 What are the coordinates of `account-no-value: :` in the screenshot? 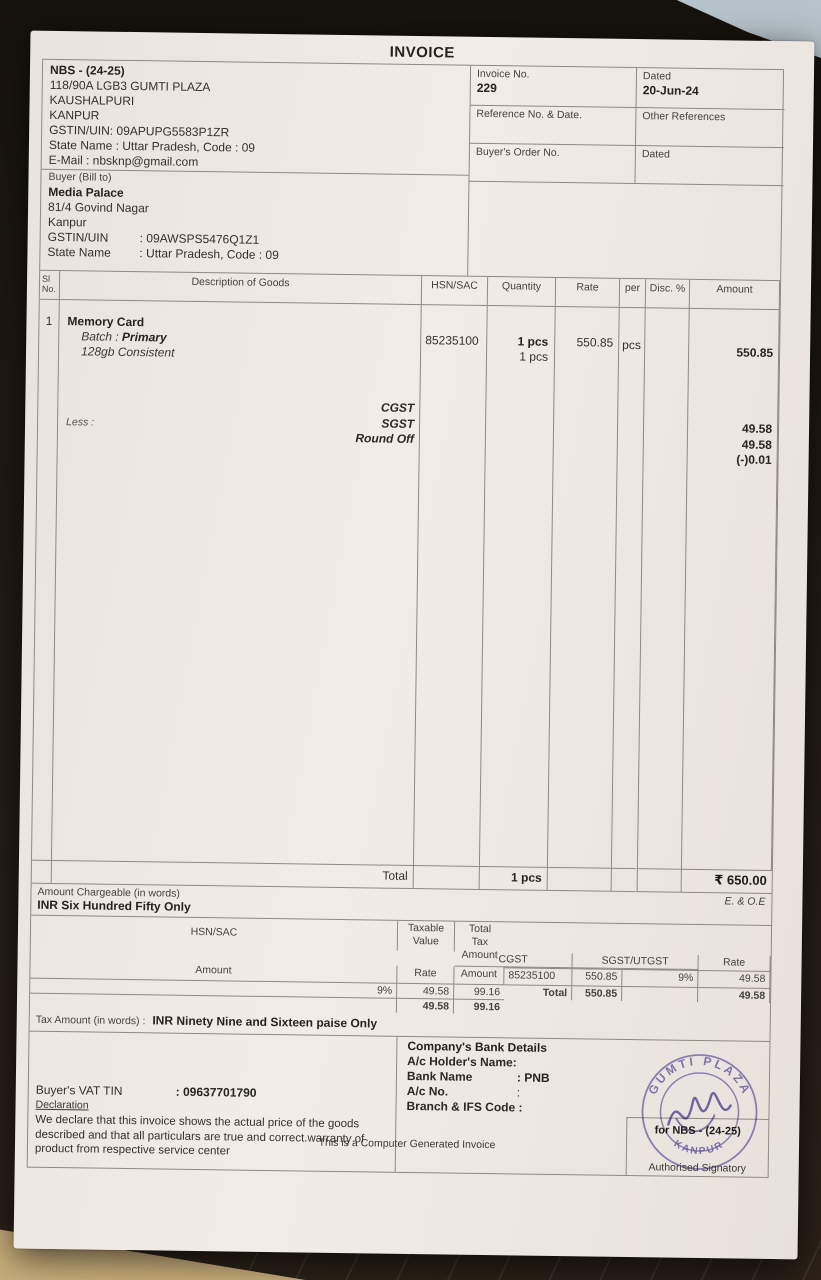 It's located at (518, 1092).